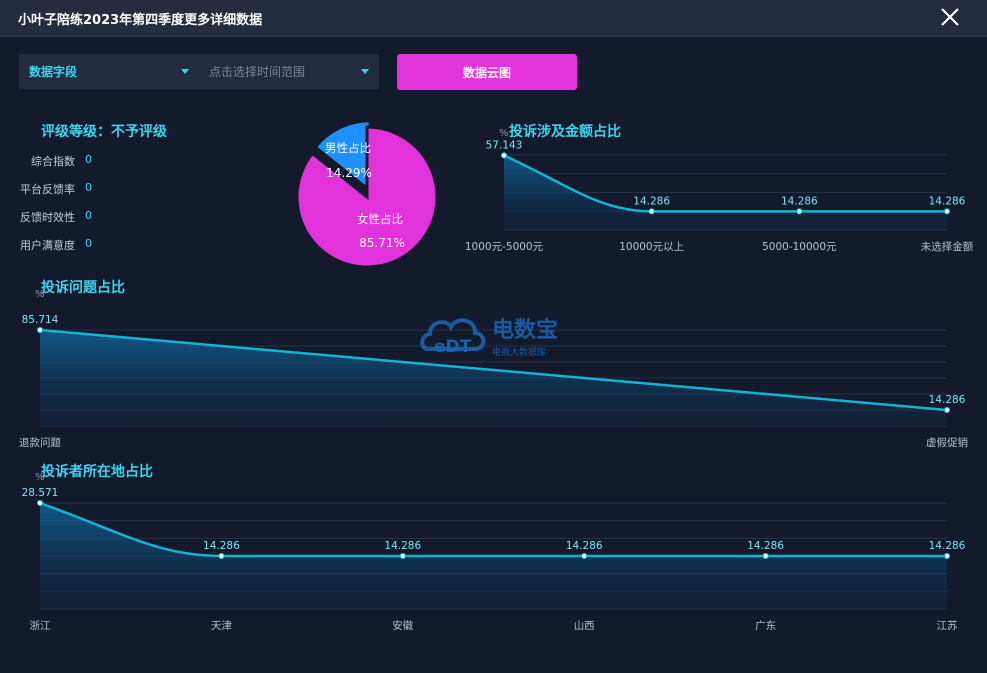 The height and width of the screenshot is (673, 987). What do you see at coordinates (947, 246) in the screenshot?
I see `x-tick-label: 未选择金额` at bounding box center [947, 246].